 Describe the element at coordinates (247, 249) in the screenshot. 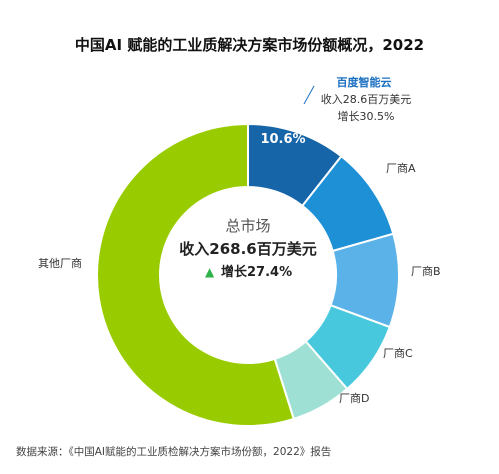

I see `center-total-revenue: 收入268.6百万美元` at that location.